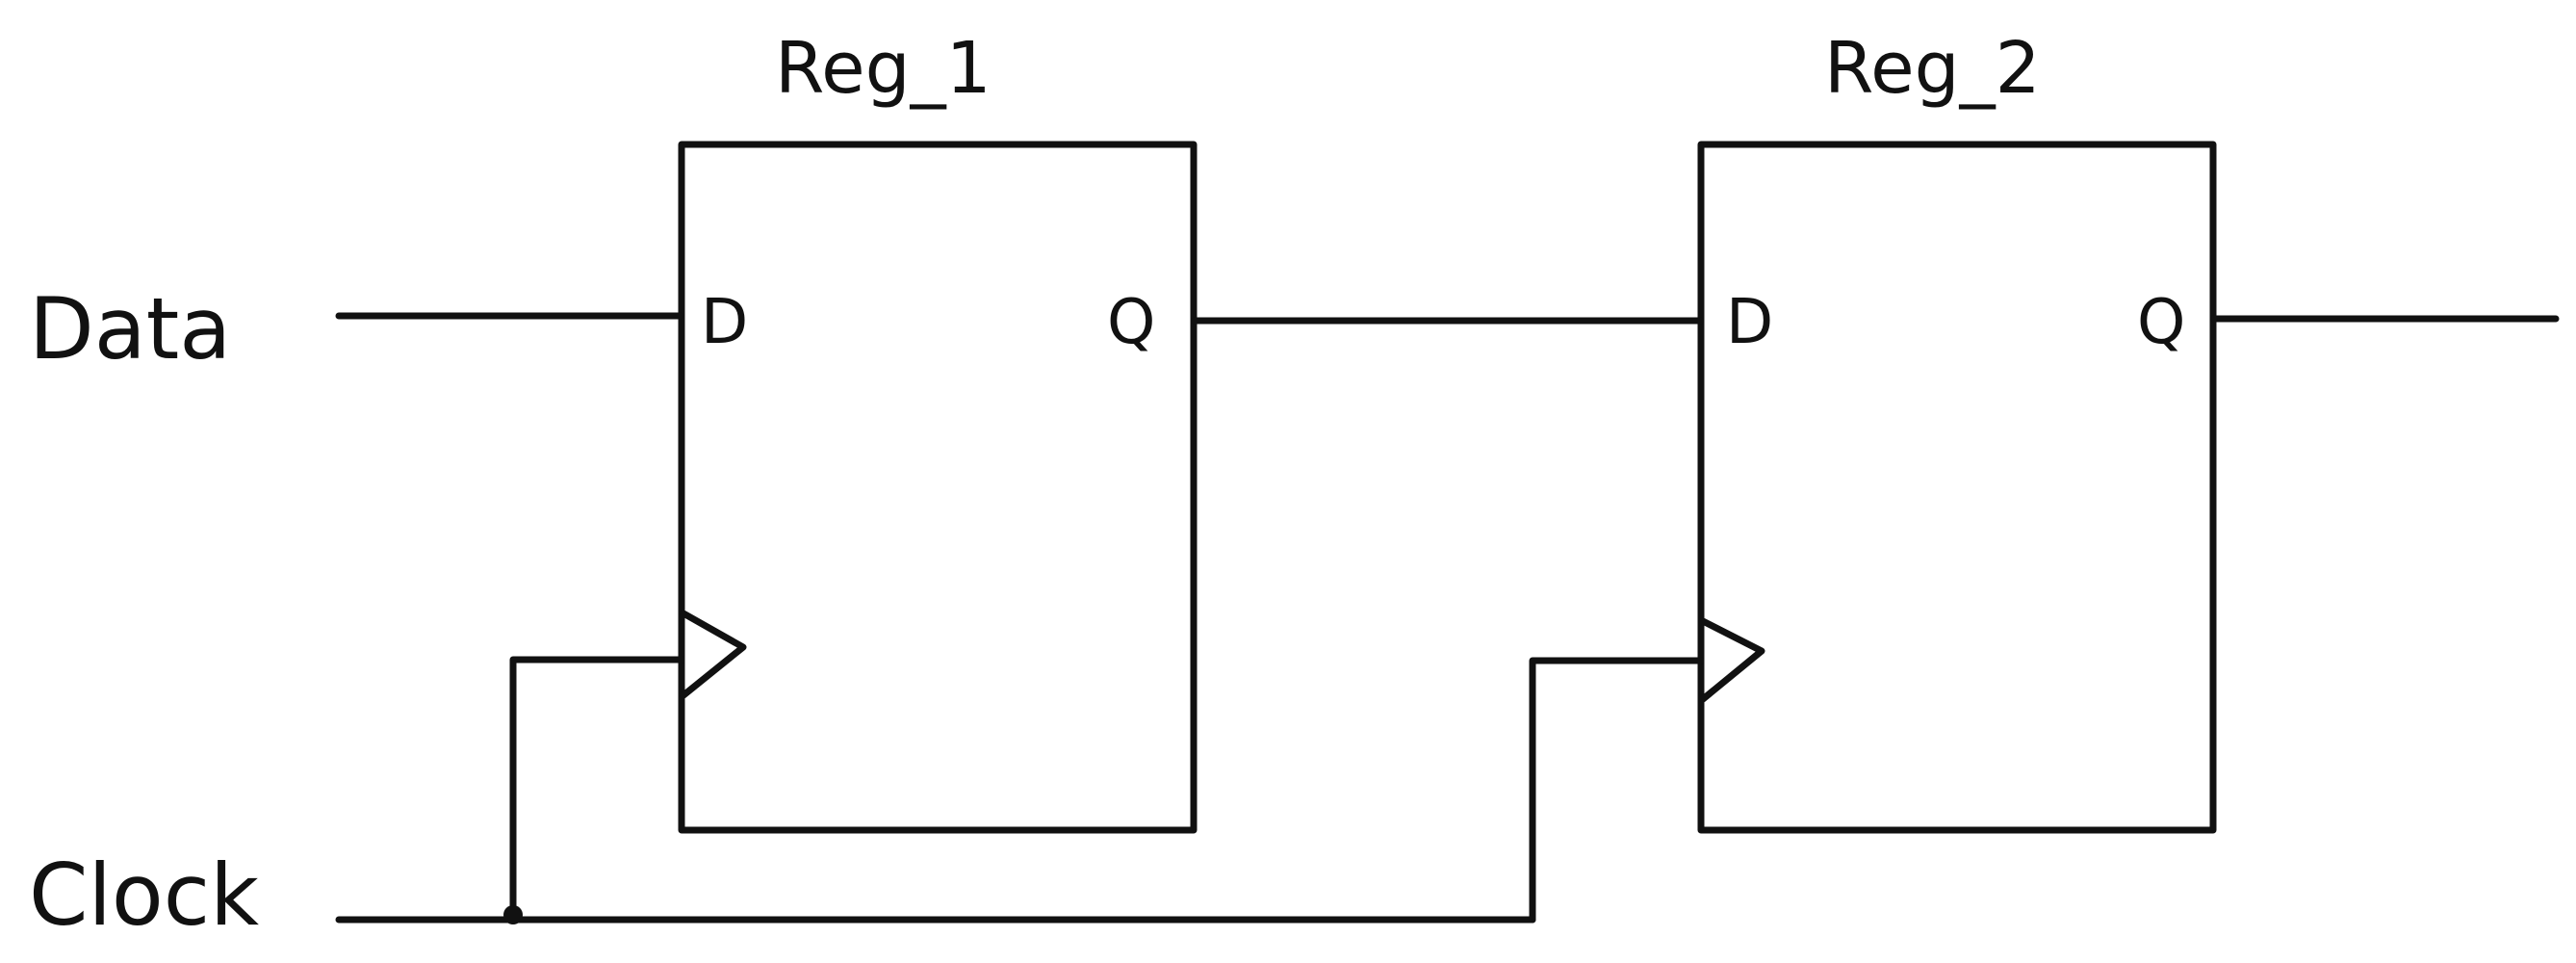  I want to click on register-1-d-port-label: D, so click(724, 322).